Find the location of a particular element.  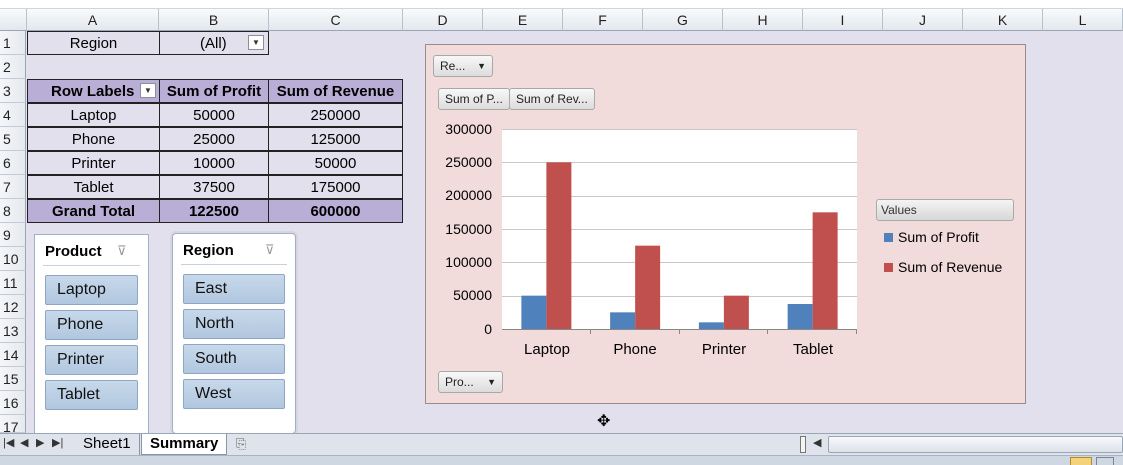

row-header-7: 7 is located at coordinates (13, 187).